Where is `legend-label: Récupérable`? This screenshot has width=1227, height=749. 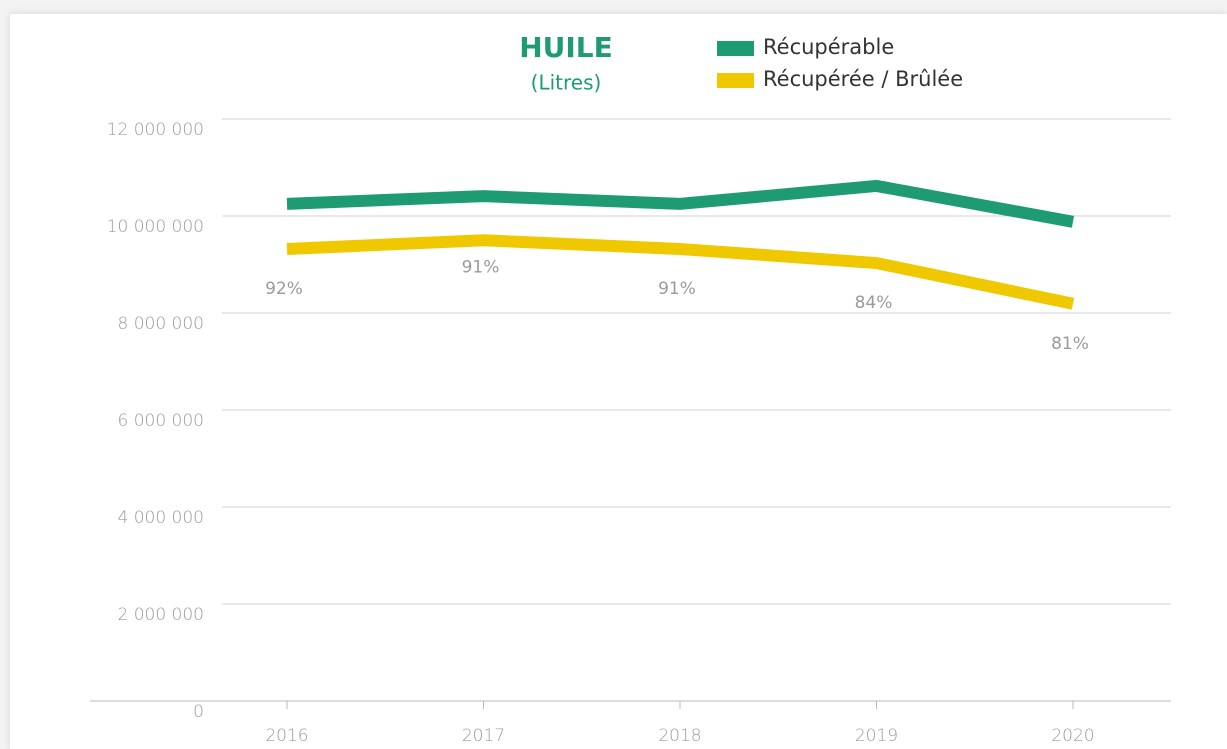 legend-label: Récupérable is located at coordinates (828, 47).